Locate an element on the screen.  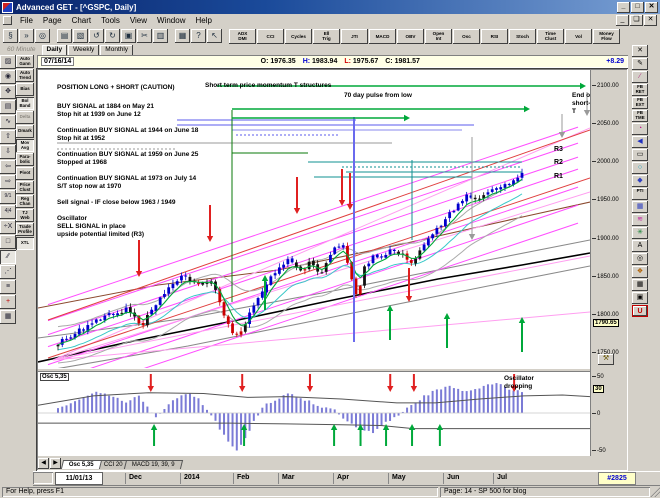
zoom-icon: ◎ is located at coordinates (42, 36).